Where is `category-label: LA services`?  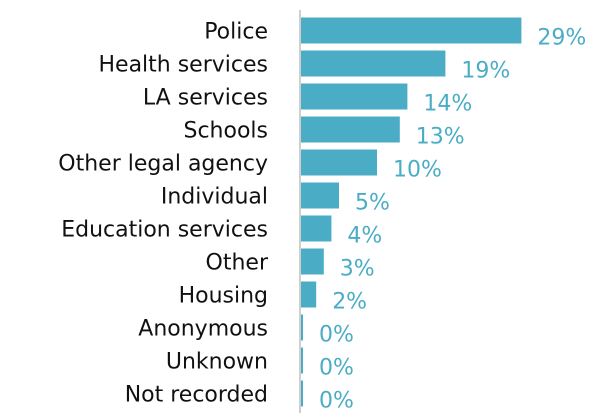
category-label: LA services is located at coordinates (205, 98).